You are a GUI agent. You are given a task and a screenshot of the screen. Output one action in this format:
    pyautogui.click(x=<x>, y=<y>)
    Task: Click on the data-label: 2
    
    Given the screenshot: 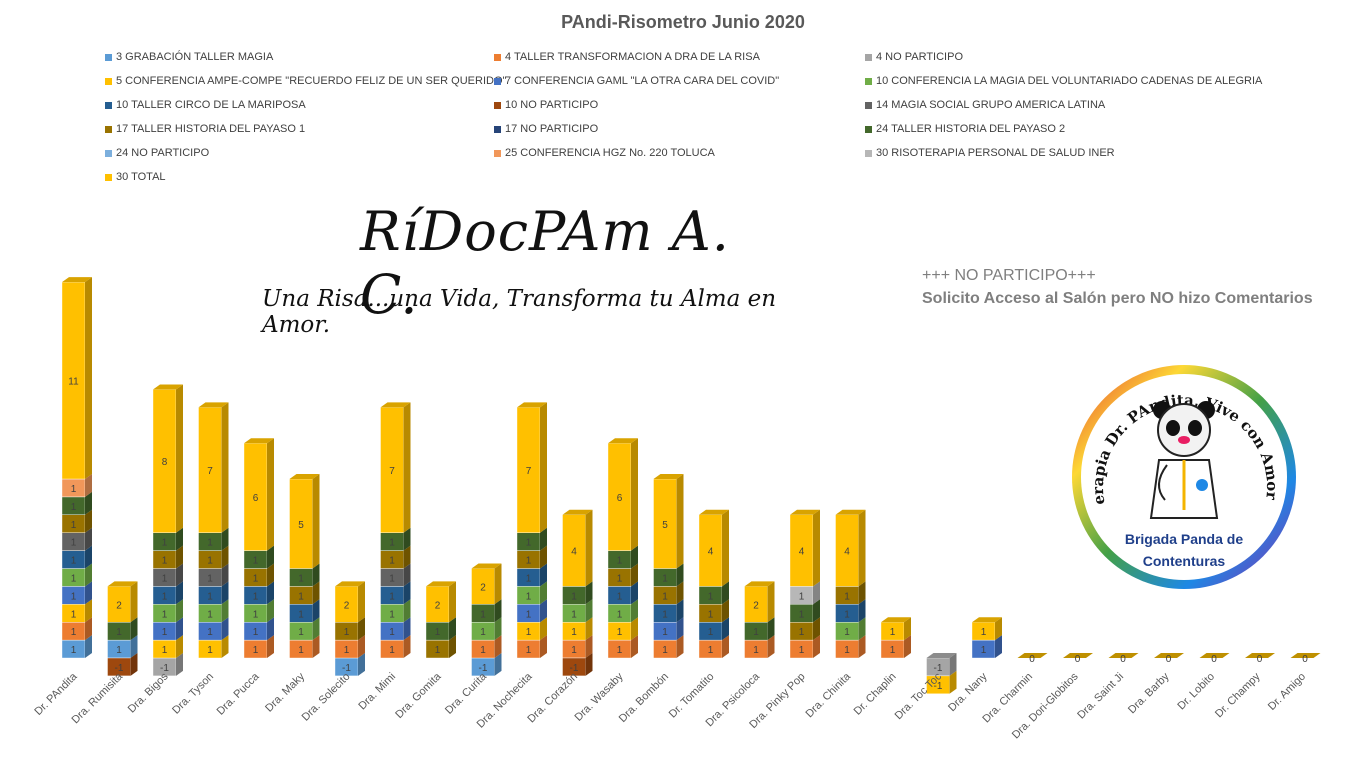 What is the action you would take?
    pyautogui.click(x=438, y=605)
    